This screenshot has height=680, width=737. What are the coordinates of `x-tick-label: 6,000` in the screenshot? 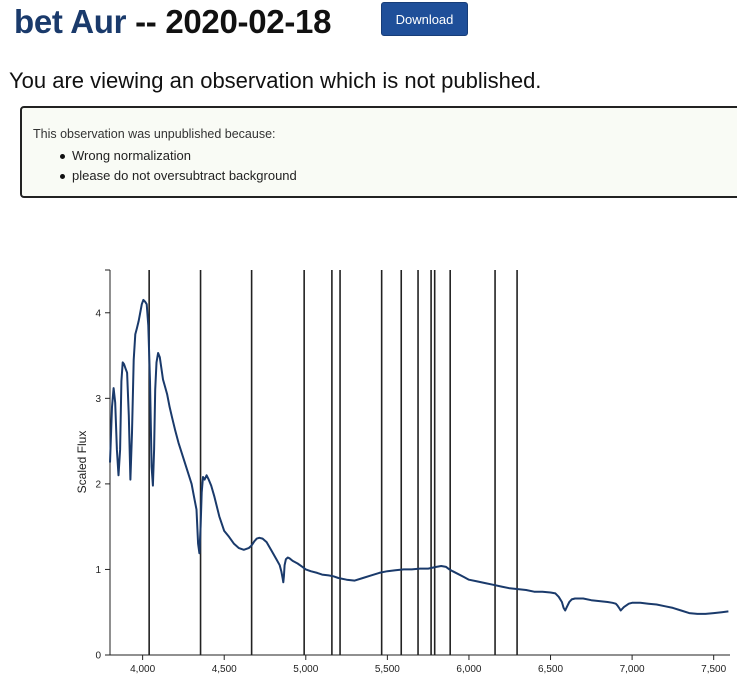 It's located at (468, 669).